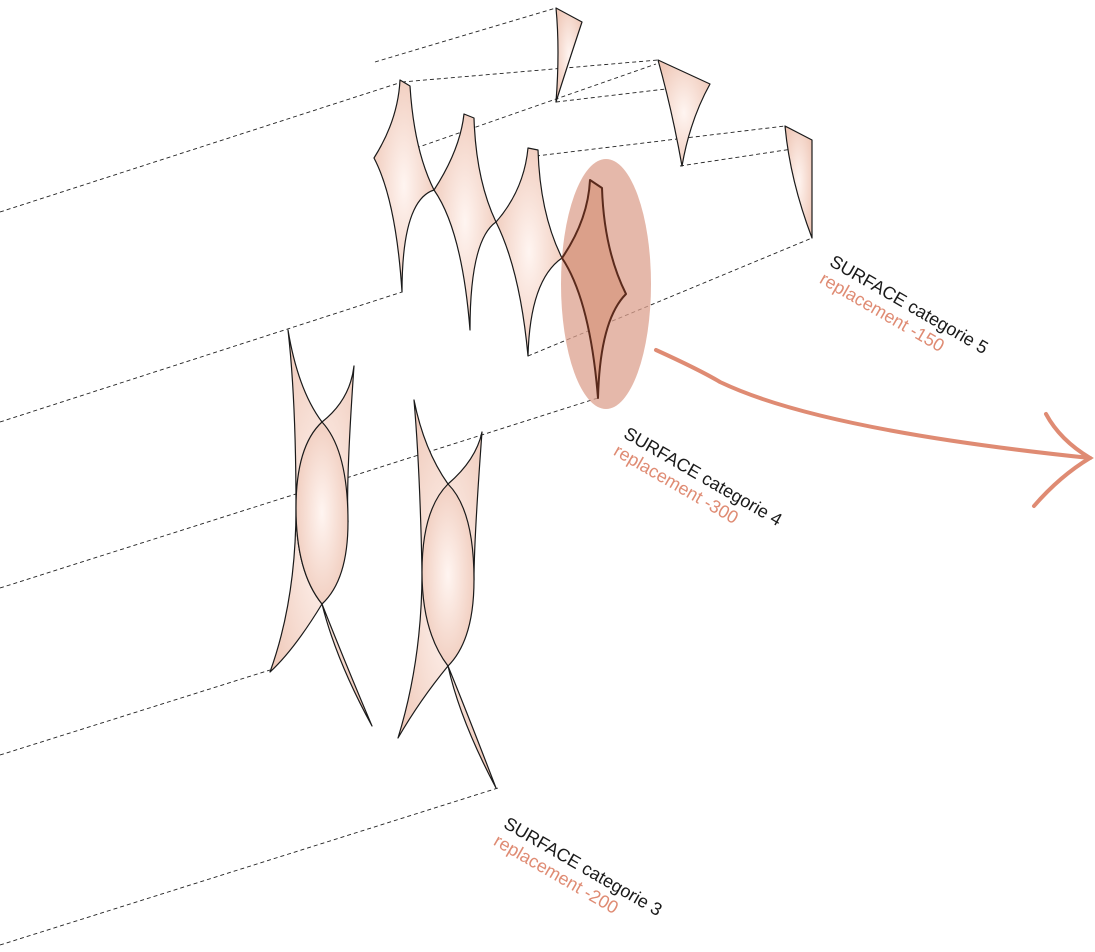 Image resolution: width=1095 pixels, height=952 pixels. I want to click on arrow, so click(874, 428).